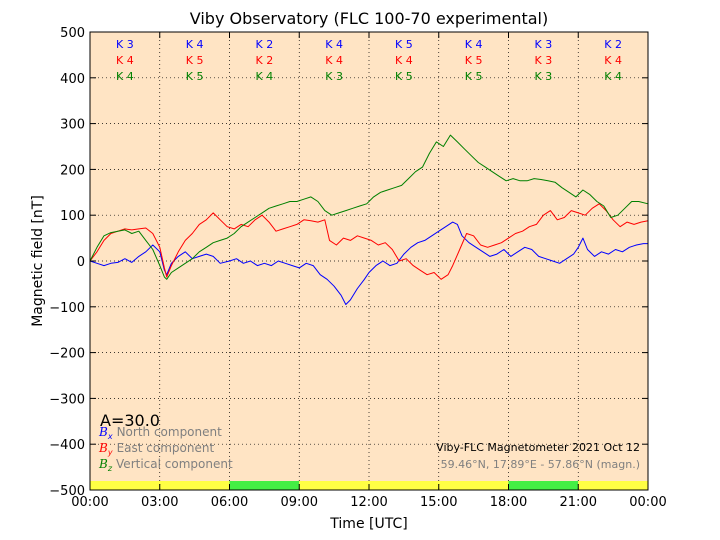 The image size is (720, 540). Describe the element at coordinates (474, 60) in the screenshot. I see `k-index-1-5: K 5` at that location.